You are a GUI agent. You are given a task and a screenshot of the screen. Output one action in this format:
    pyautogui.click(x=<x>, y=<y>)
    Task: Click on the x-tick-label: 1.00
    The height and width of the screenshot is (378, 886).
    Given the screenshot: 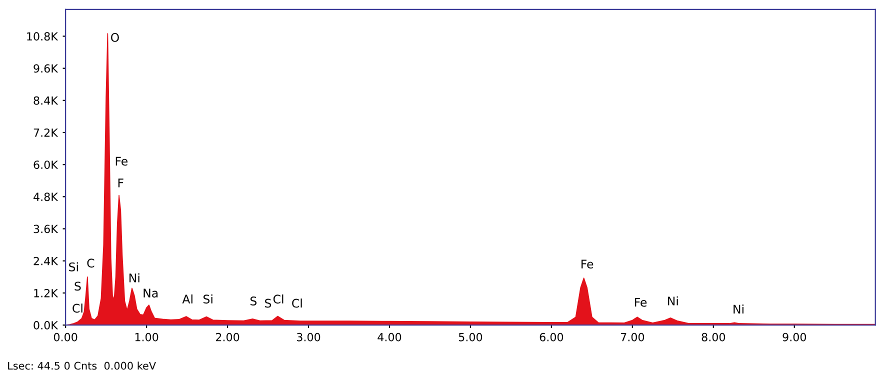 What is the action you would take?
    pyautogui.click(x=146, y=337)
    